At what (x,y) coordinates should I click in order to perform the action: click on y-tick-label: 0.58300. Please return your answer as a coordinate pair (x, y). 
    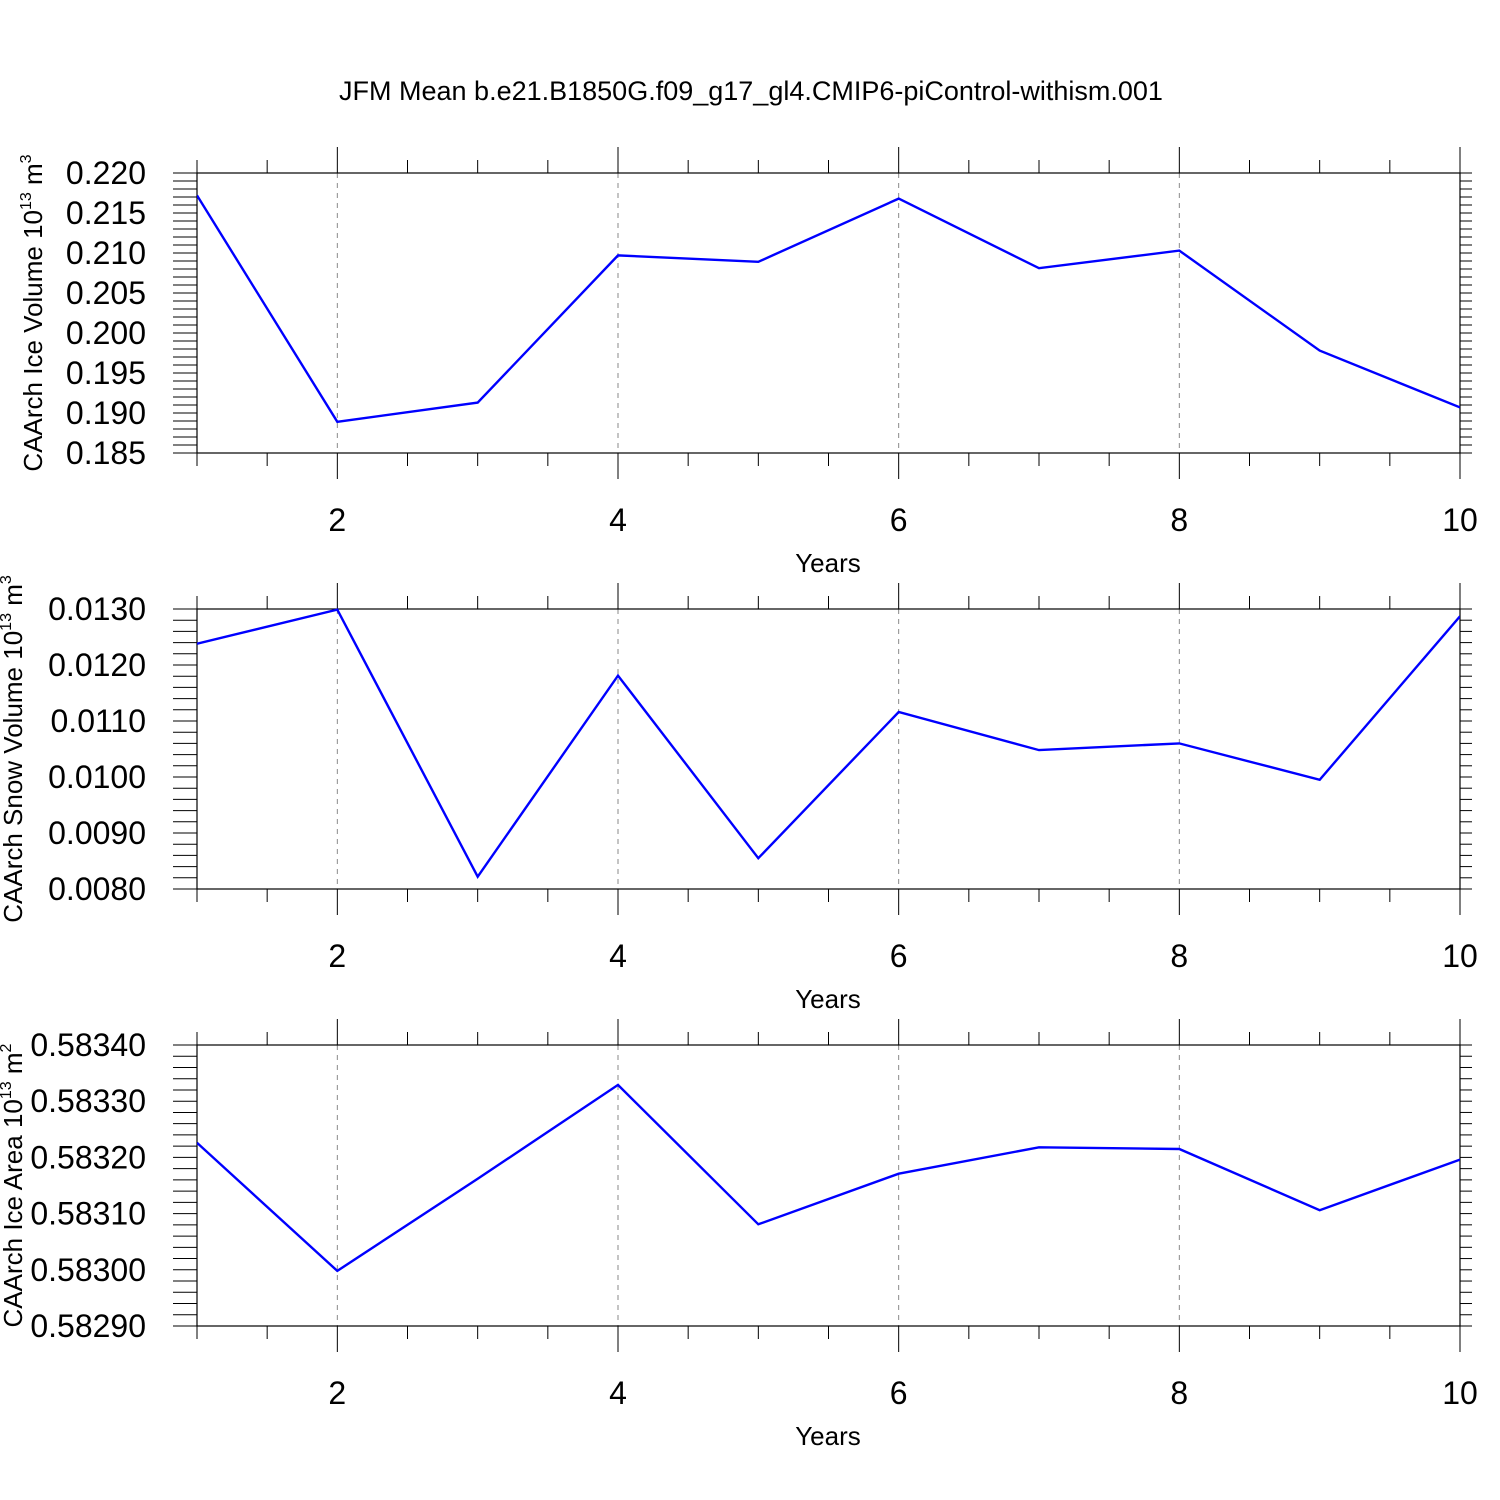
    Looking at the image, I should click on (88, 1270).